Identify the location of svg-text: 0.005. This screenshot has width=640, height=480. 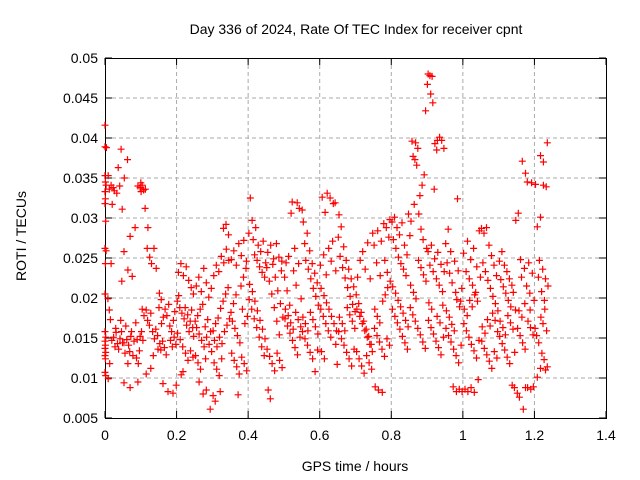
(80, 418).